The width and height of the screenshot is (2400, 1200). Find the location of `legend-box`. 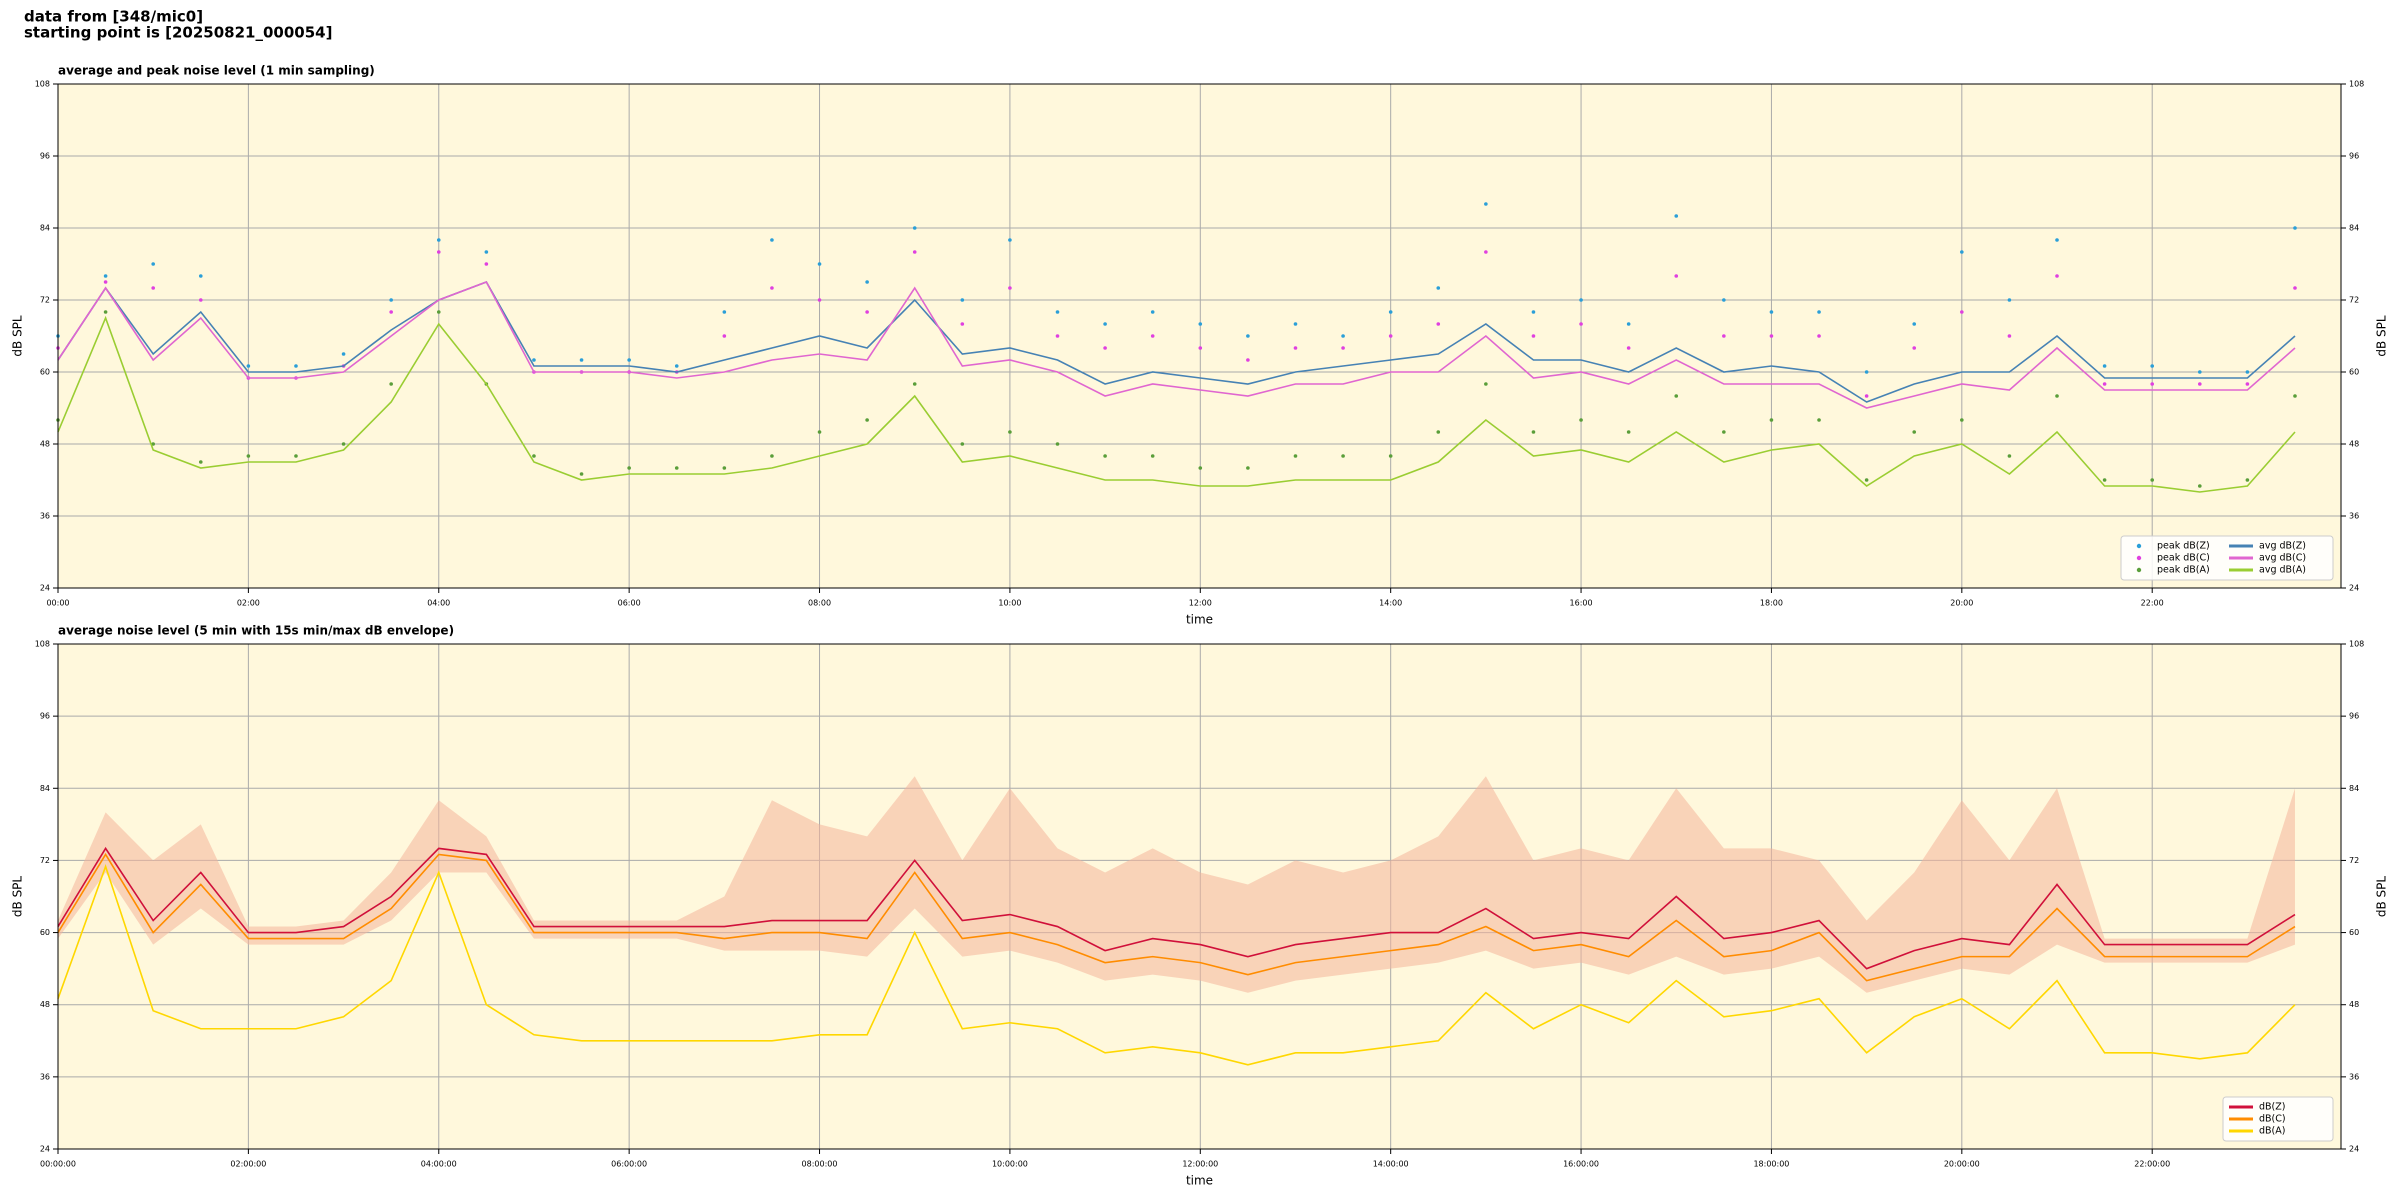

legend-box is located at coordinates (2227, 558).